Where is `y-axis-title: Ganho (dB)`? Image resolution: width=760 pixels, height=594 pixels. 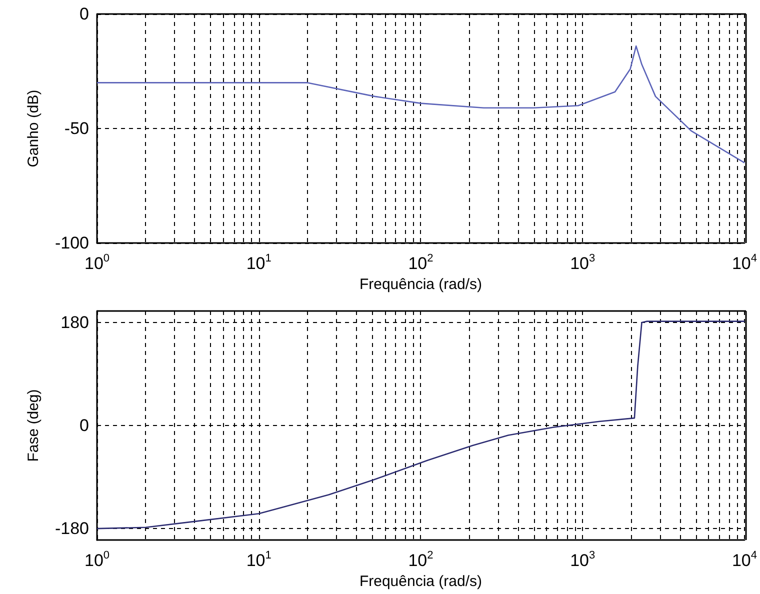
y-axis-title: Ganho (dB) is located at coordinates (33, 129).